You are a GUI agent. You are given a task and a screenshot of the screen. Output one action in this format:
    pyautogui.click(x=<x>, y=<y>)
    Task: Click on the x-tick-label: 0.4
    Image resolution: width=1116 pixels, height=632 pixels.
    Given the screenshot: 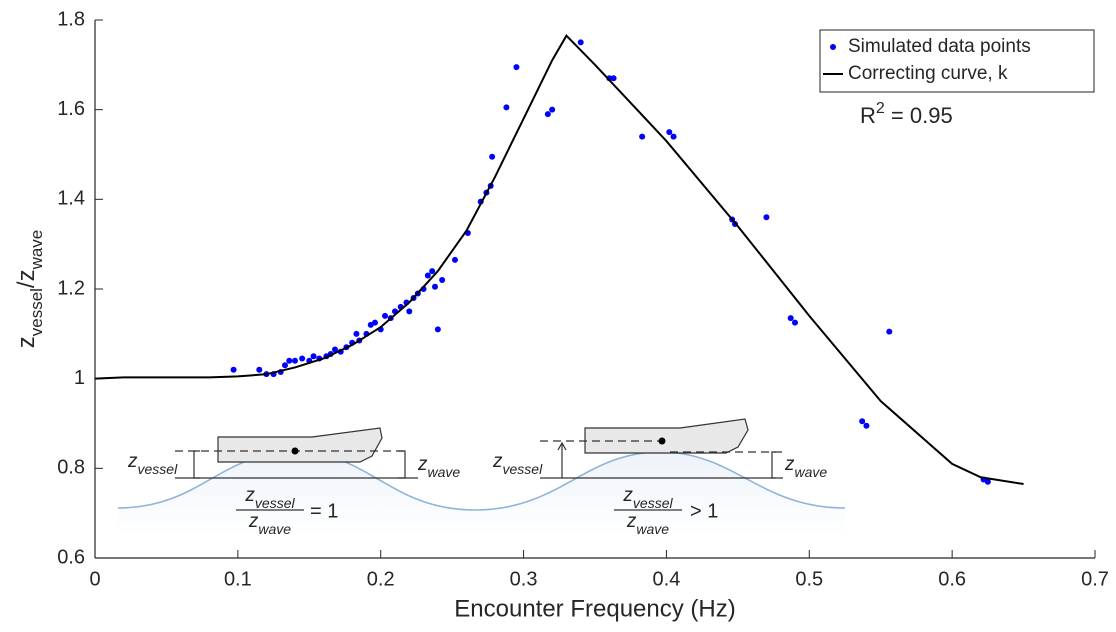 What is the action you would take?
    pyautogui.click(x=667, y=579)
    